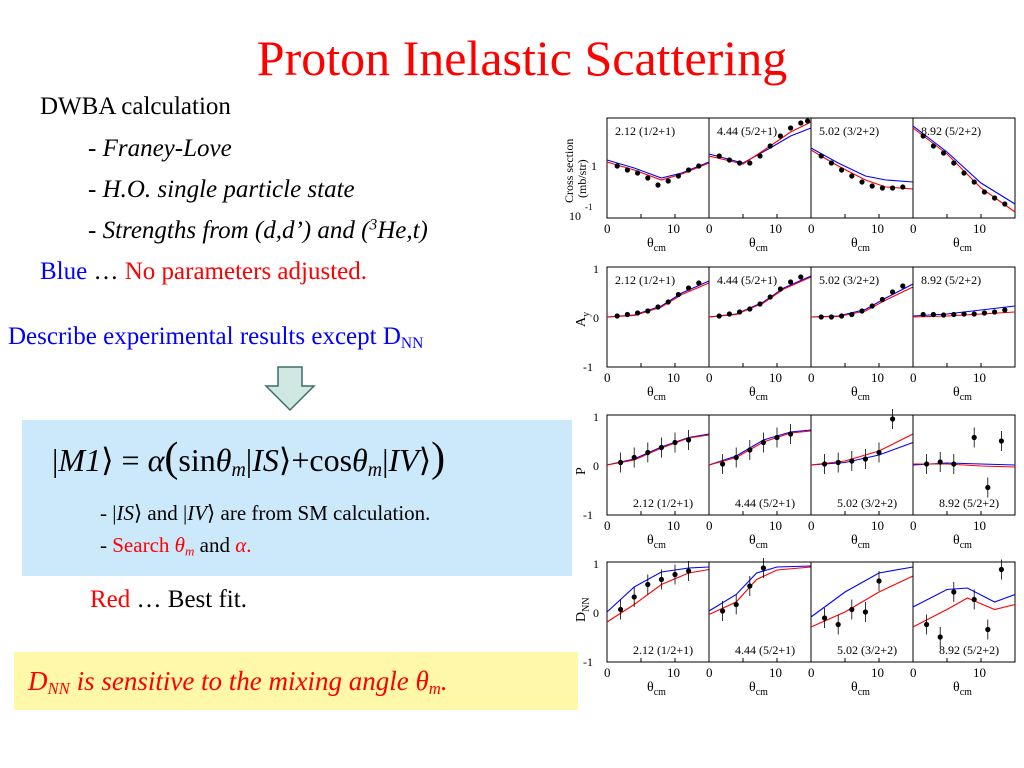 The width and height of the screenshot is (1024, 768). What do you see at coordinates (589, 207) in the screenshot?
I see `y-tick-label: -1` at bounding box center [589, 207].